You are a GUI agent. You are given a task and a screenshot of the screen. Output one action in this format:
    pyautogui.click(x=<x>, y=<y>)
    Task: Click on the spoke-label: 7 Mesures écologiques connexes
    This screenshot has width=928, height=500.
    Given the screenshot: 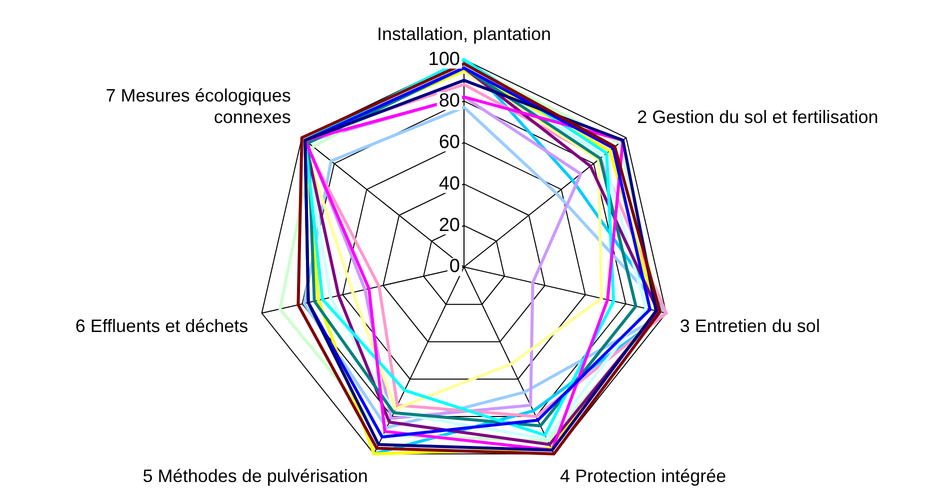 What is the action you would take?
    pyautogui.click(x=198, y=107)
    